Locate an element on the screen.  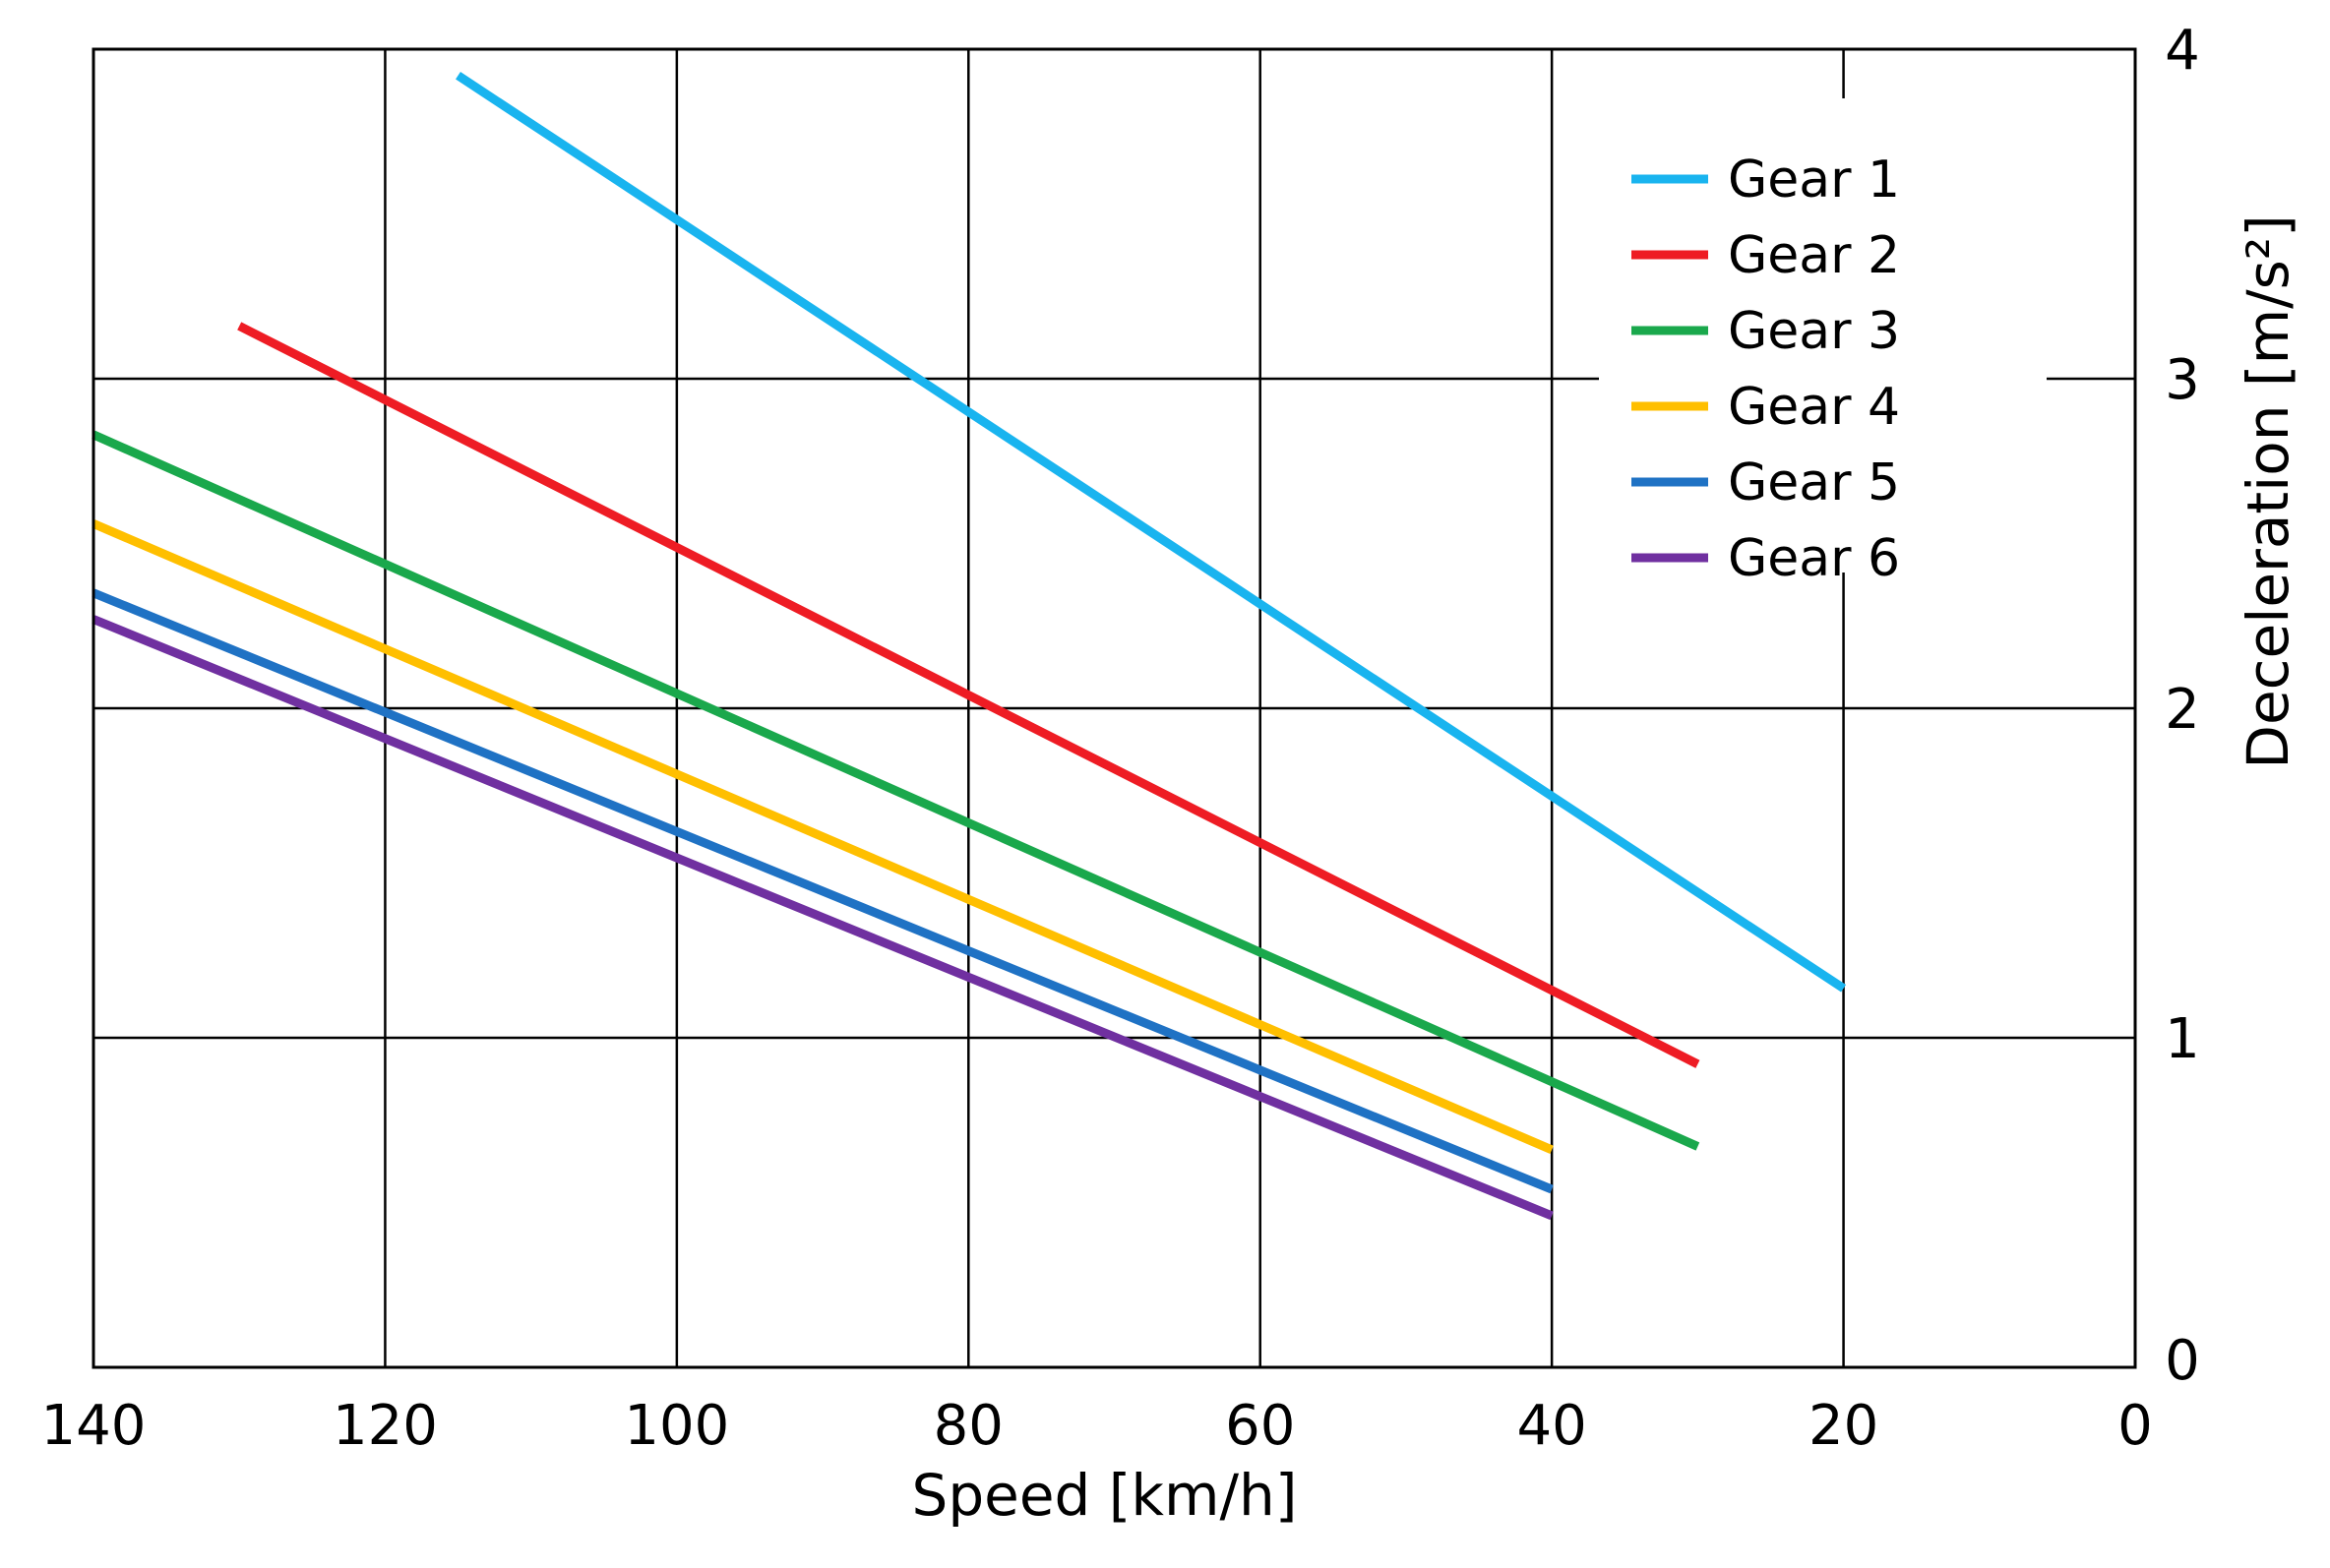
x-tick-label: 140 is located at coordinates (94, 1426).